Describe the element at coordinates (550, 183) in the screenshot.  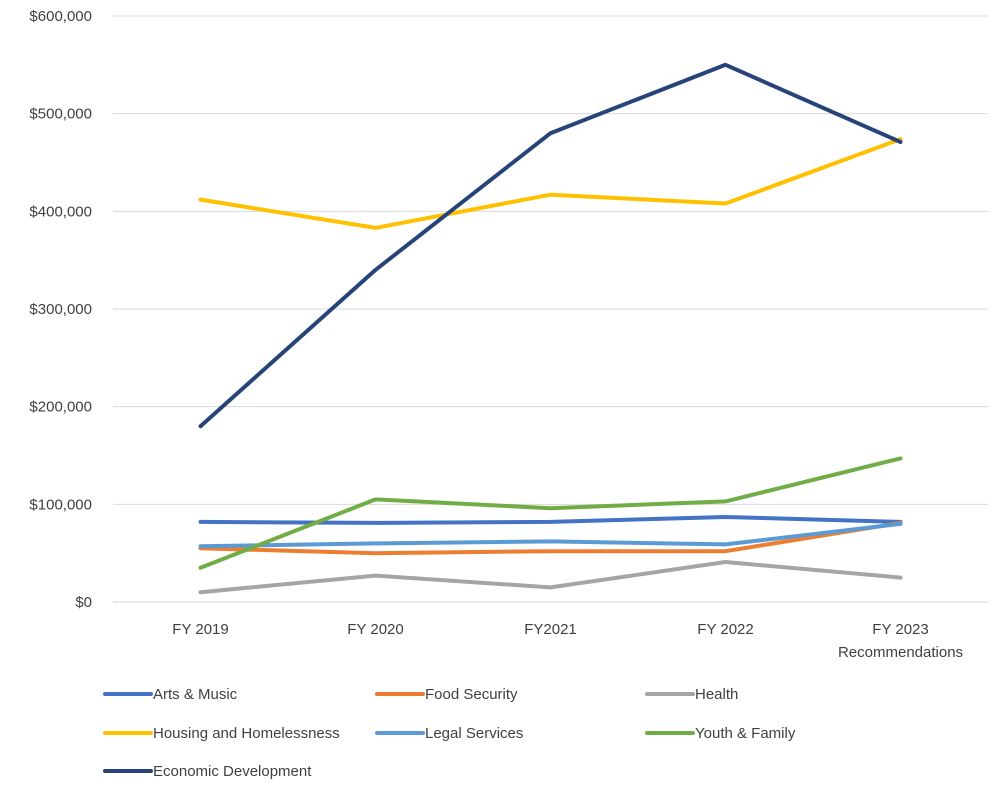
I see `series-line-housing-and-homelessness` at that location.